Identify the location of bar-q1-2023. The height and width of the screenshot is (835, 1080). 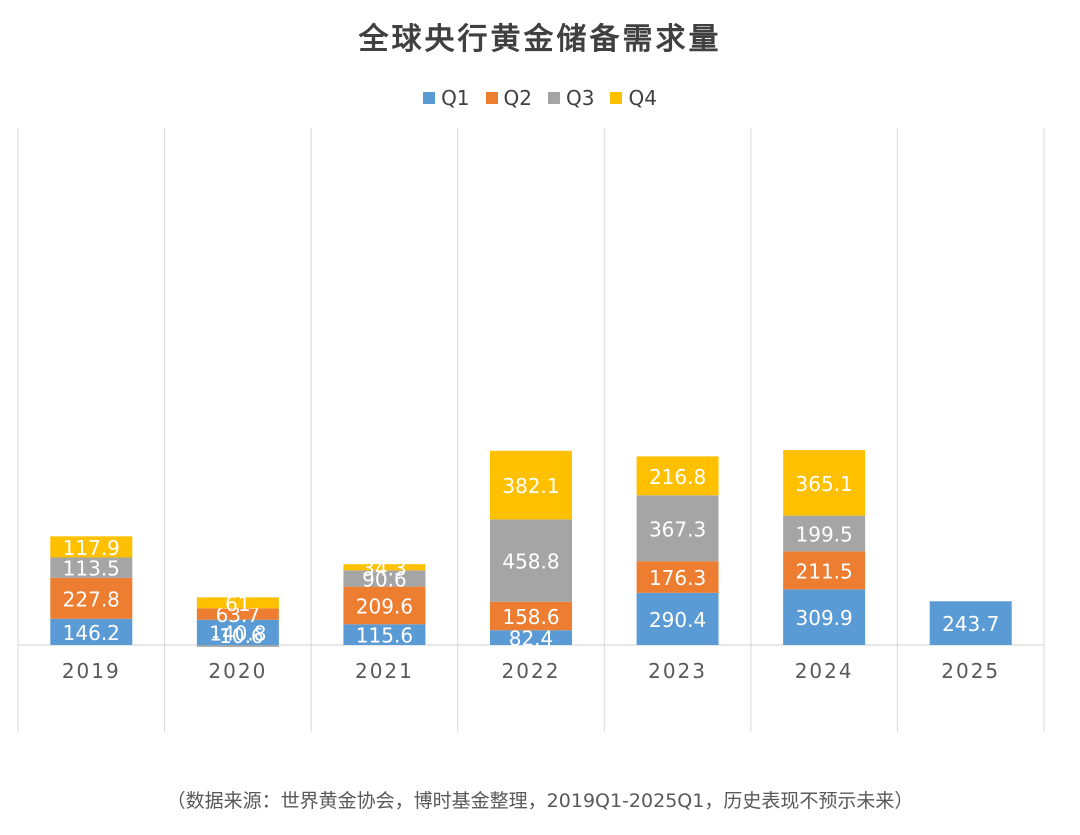
(677, 618).